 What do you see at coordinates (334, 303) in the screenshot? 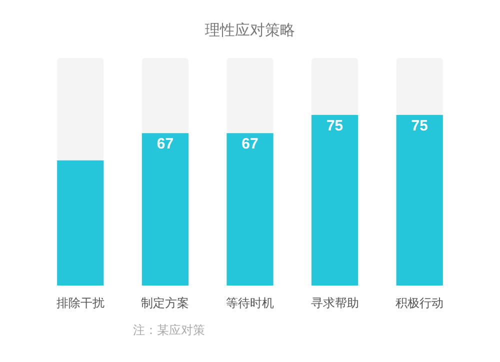
I see `x-tick-label: 寻求帮助` at bounding box center [334, 303].